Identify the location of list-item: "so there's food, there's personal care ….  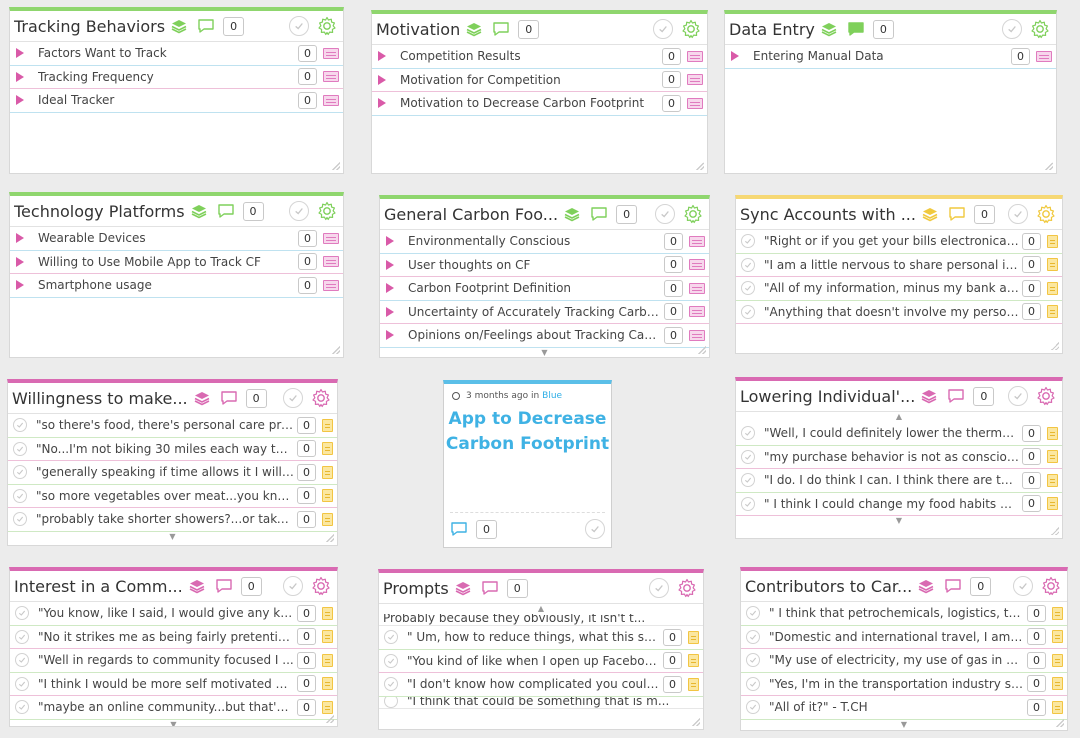
(172, 426).